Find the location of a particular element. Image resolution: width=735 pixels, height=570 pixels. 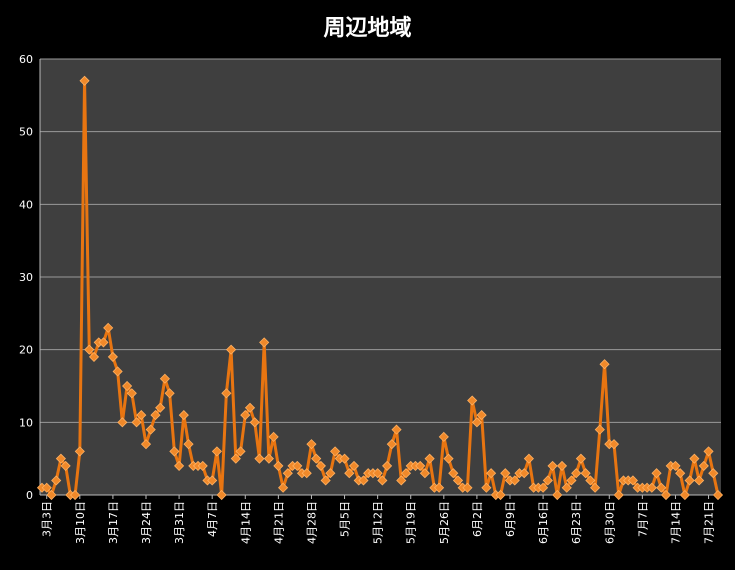

x-tick-label: 6月23日 is located at coordinates (576, 522).